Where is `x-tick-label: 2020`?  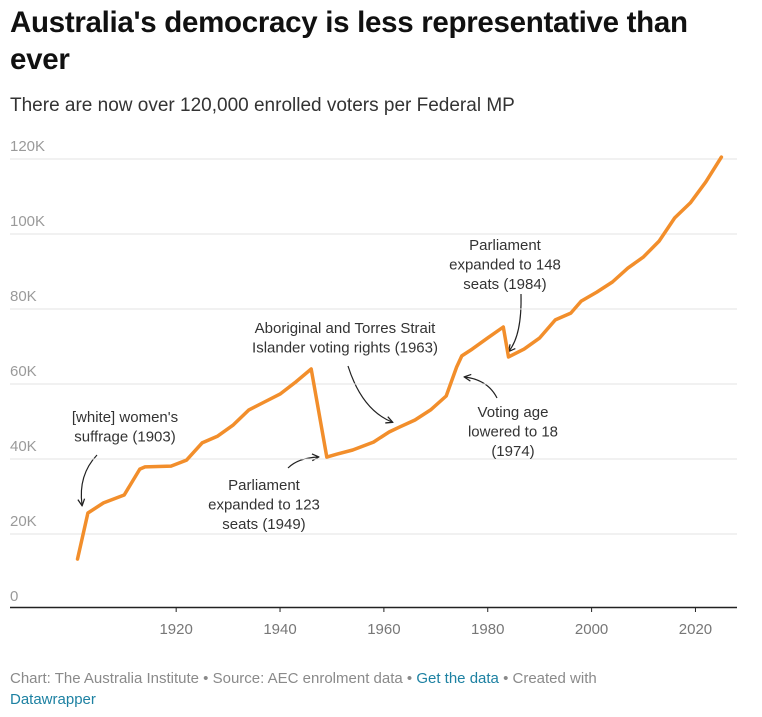 x-tick-label: 2020 is located at coordinates (695, 629).